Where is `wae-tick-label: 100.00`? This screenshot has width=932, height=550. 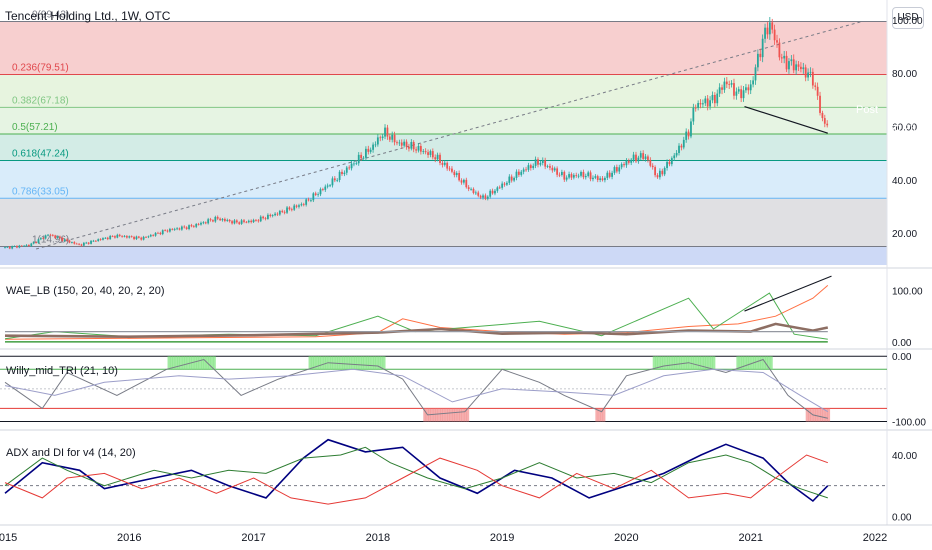 wae-tick-label: 100.00 is located at coordinates (907, 292).